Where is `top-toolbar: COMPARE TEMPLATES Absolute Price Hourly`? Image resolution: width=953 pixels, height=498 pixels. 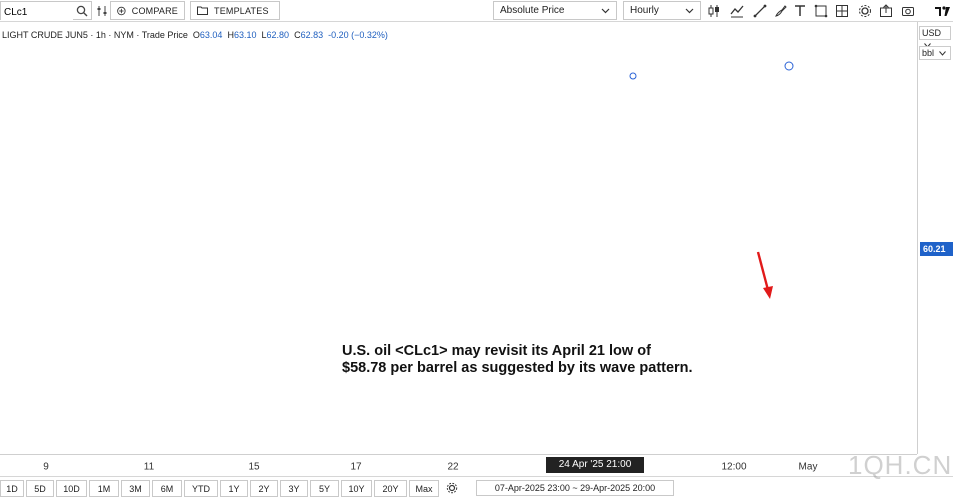 top-toolbar: COMPARE TEMPLATES Absolute Price Hourly is located at coordinates (476, 11).